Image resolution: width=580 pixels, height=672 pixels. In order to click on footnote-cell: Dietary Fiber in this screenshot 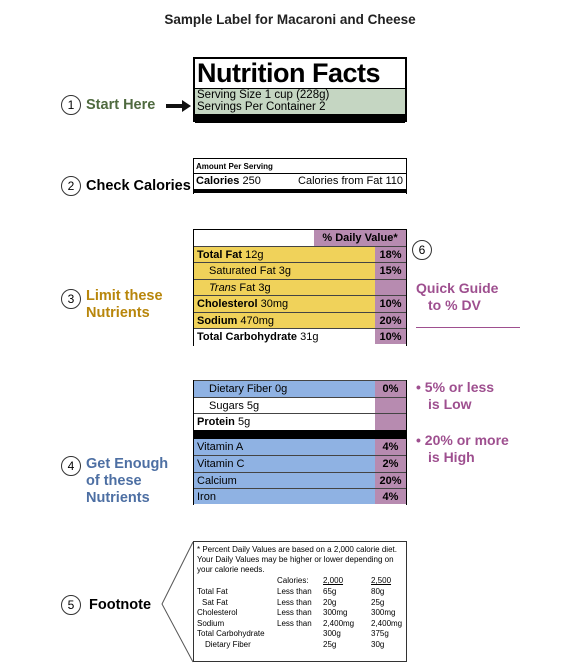, I will do `click(228, 644)`.